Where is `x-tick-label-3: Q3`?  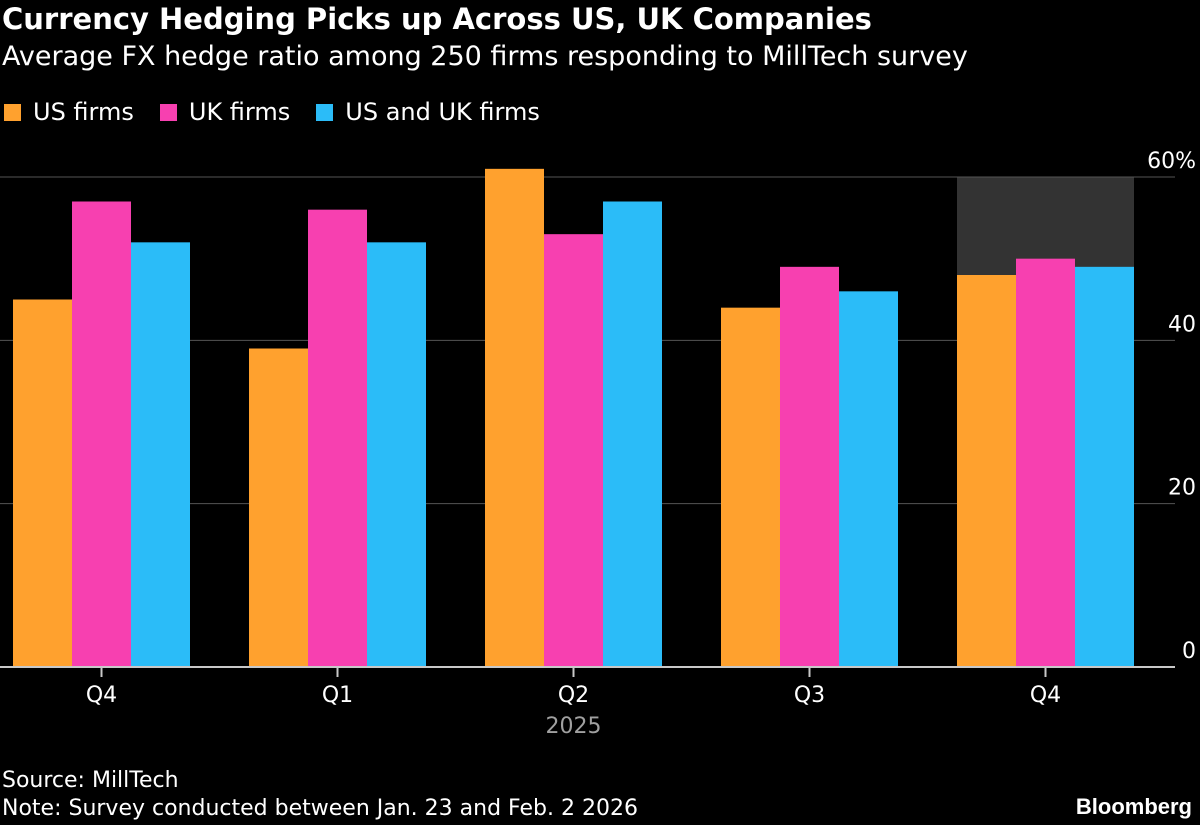 x-tick-label-3: Q3 is located at coordinates (809, 695).